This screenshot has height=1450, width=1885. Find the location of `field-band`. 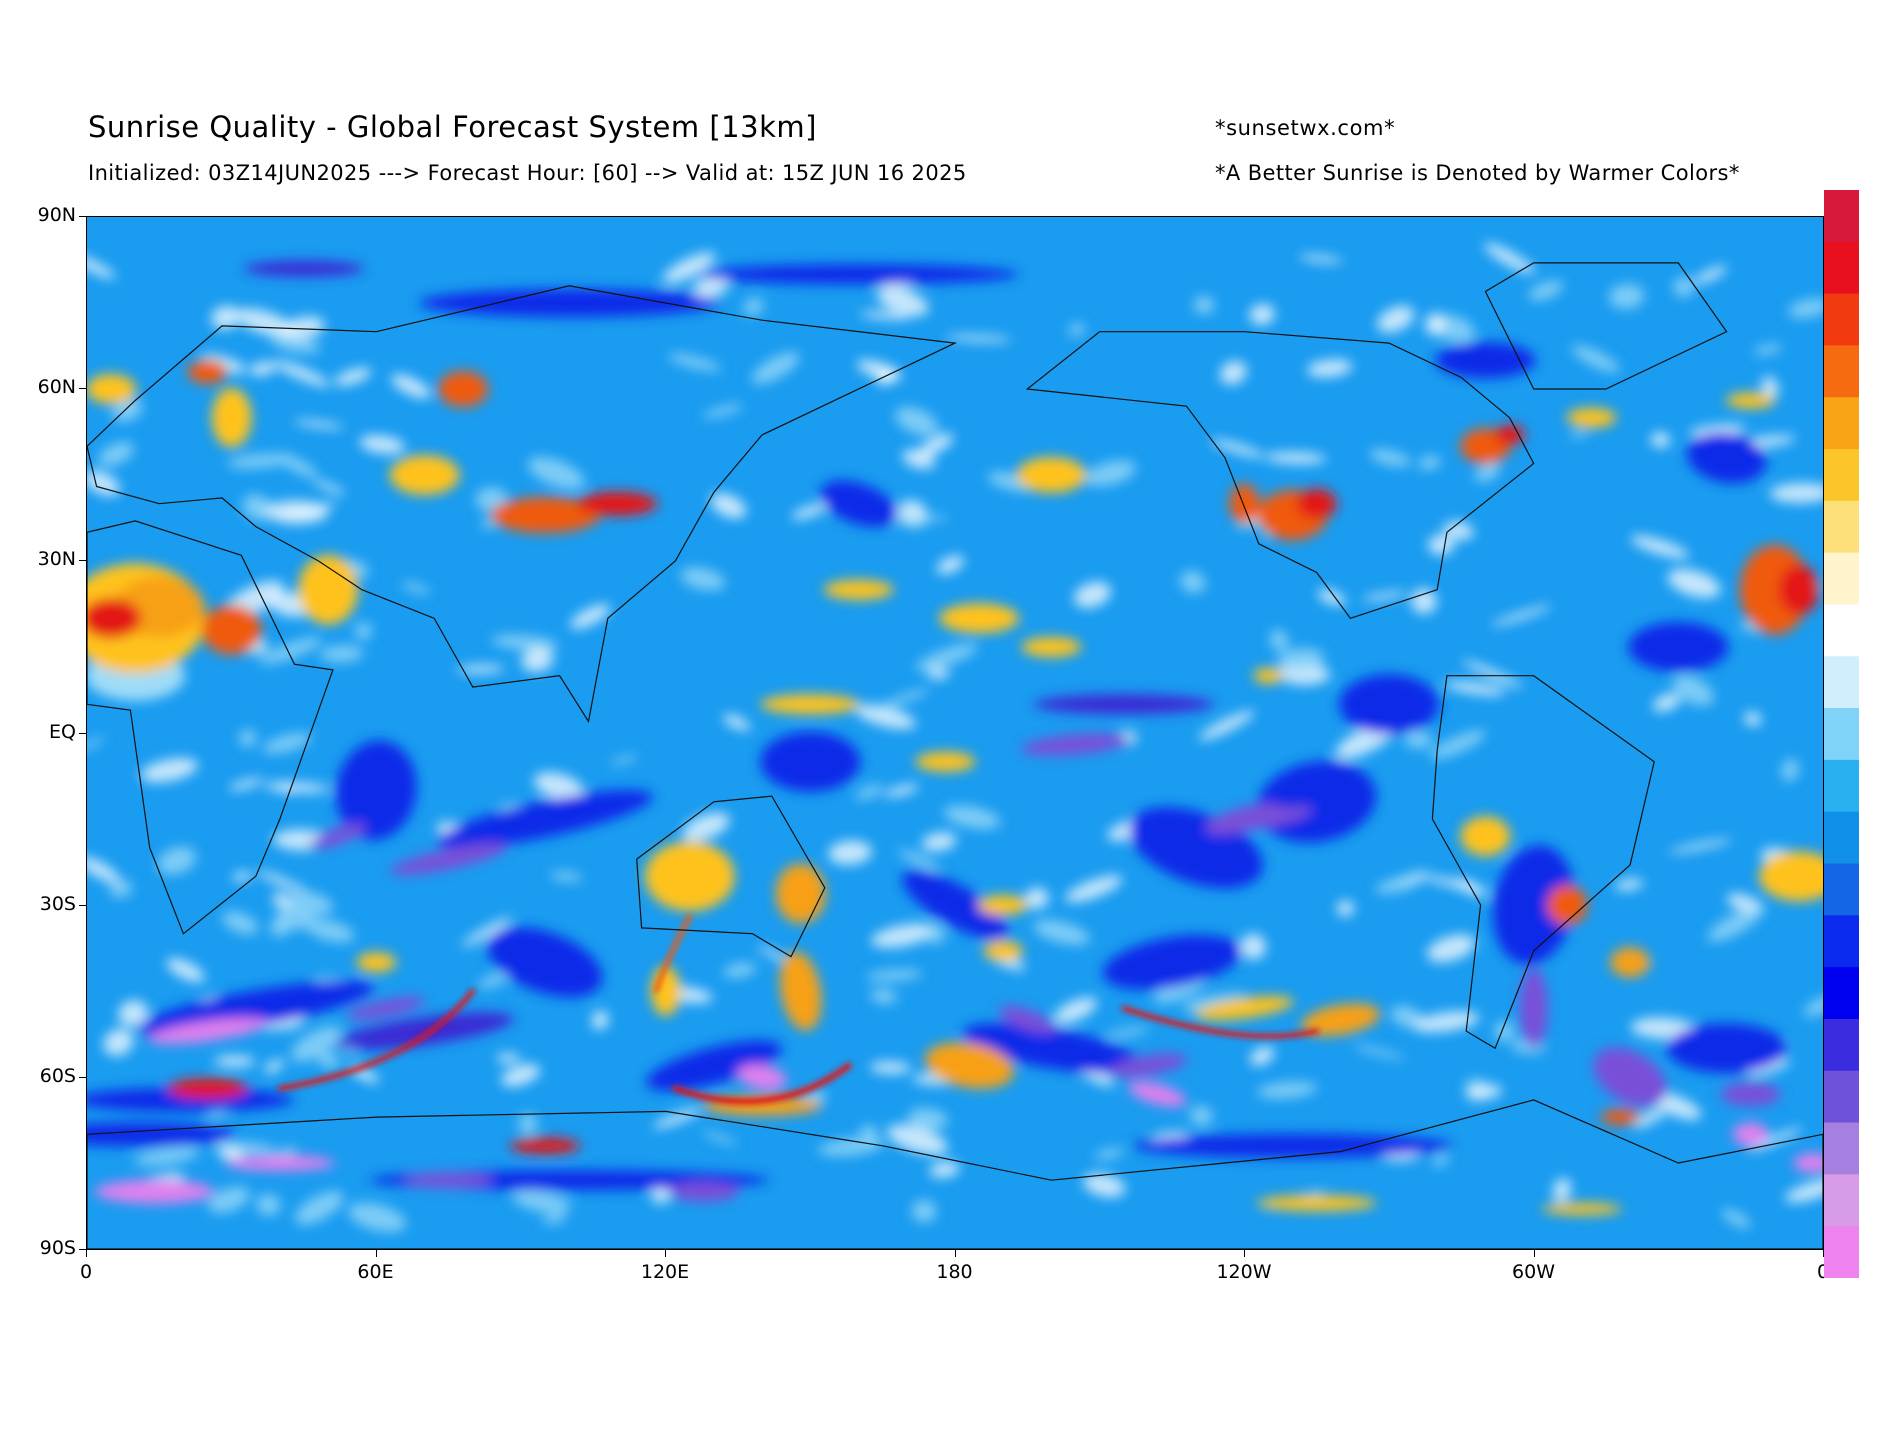

field-band is located at coordinates (762, 1083).